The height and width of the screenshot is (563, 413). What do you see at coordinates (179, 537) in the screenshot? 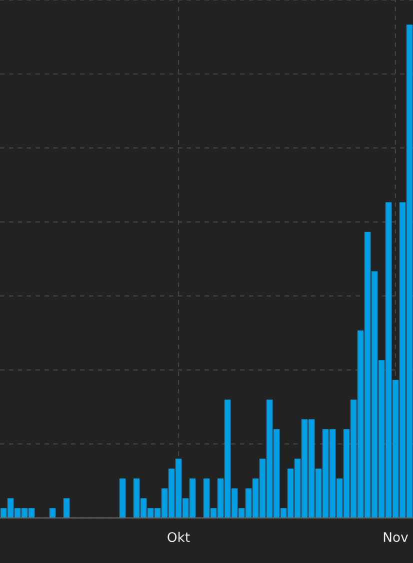
I see `x-tick-label: Okt` at bounding box center [179, 537].